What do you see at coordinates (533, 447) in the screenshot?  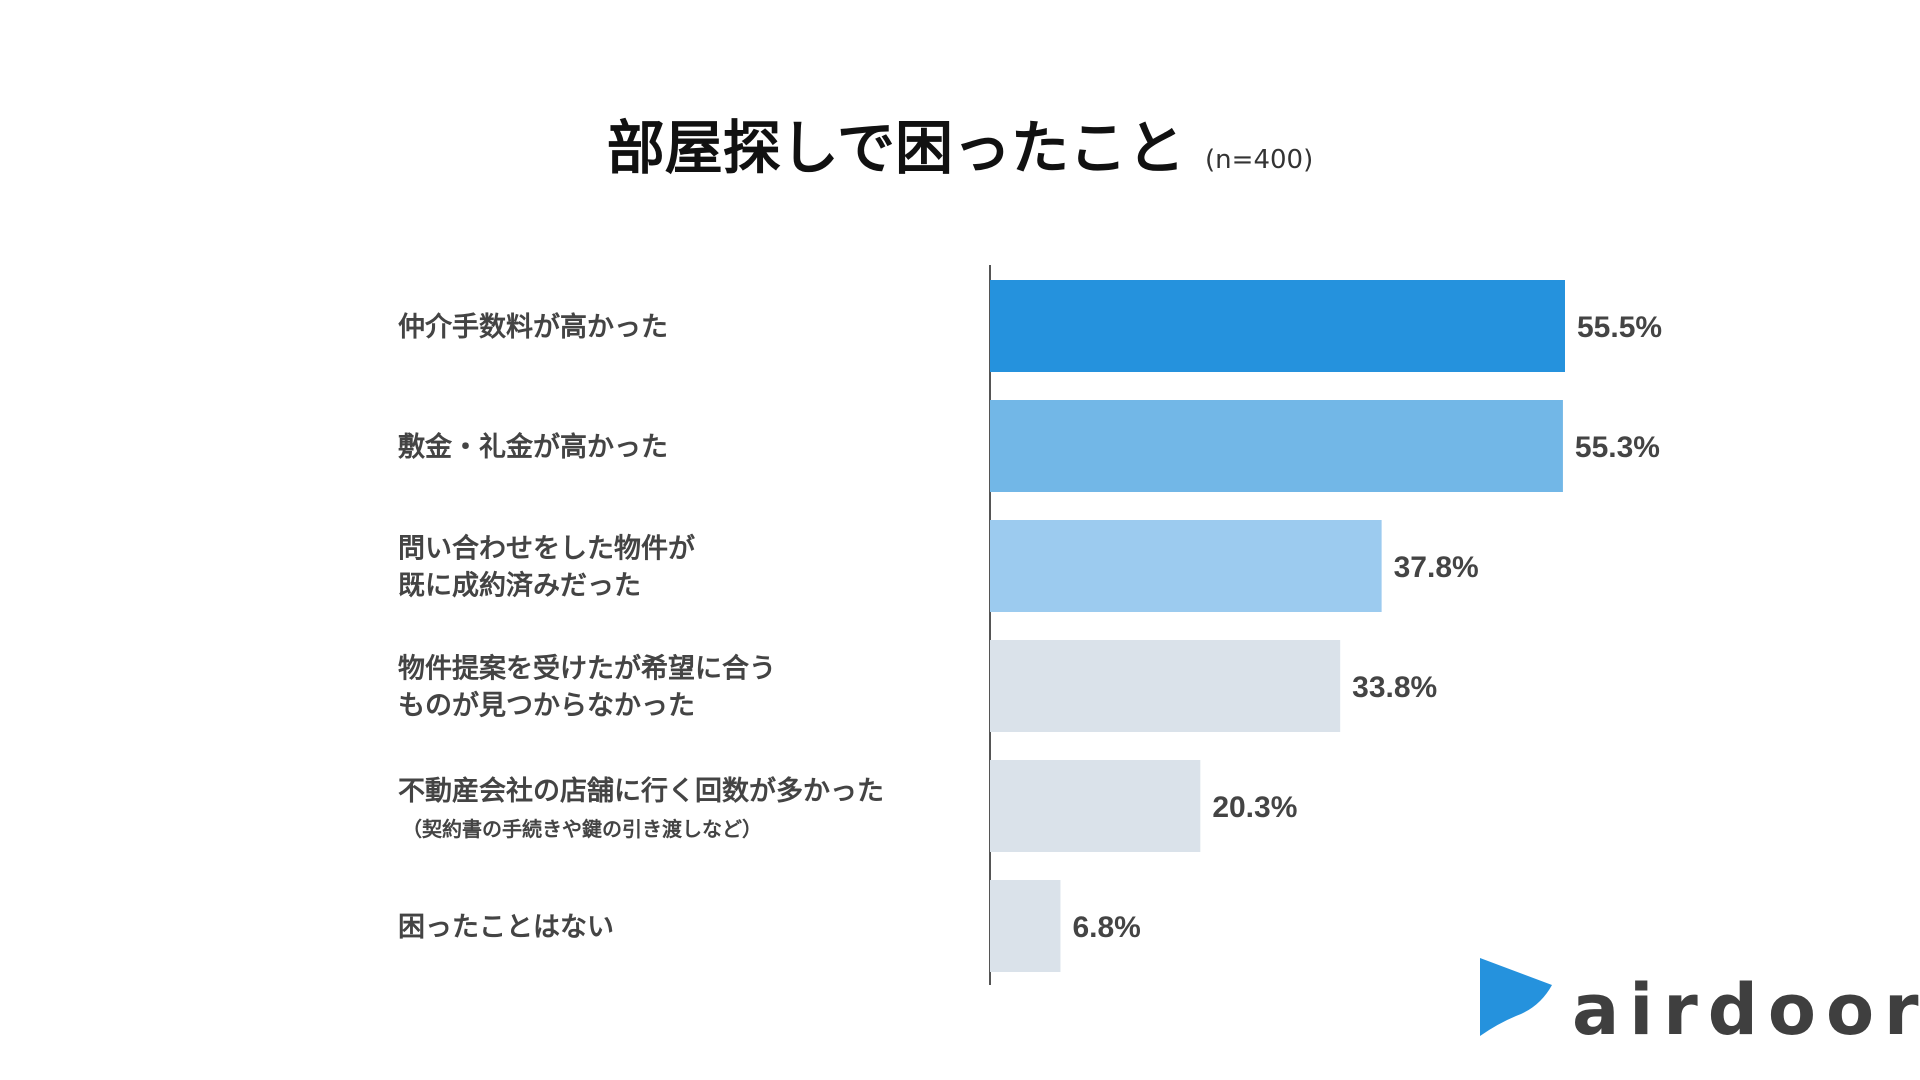 I see `category-label-2-line-1: 敷金・礼金が高かった` at bounding box center [533, 447].